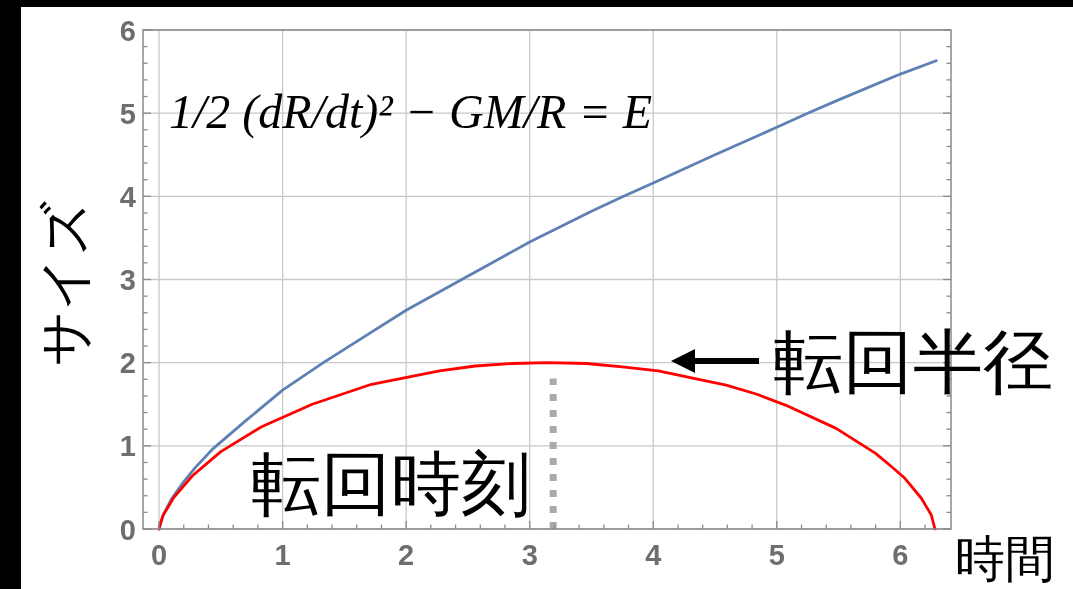 The image size is (1073, 589). Describe the element at coordinates (127, 280) in the screenshot. I see `y-tick-label: 3` at that location.